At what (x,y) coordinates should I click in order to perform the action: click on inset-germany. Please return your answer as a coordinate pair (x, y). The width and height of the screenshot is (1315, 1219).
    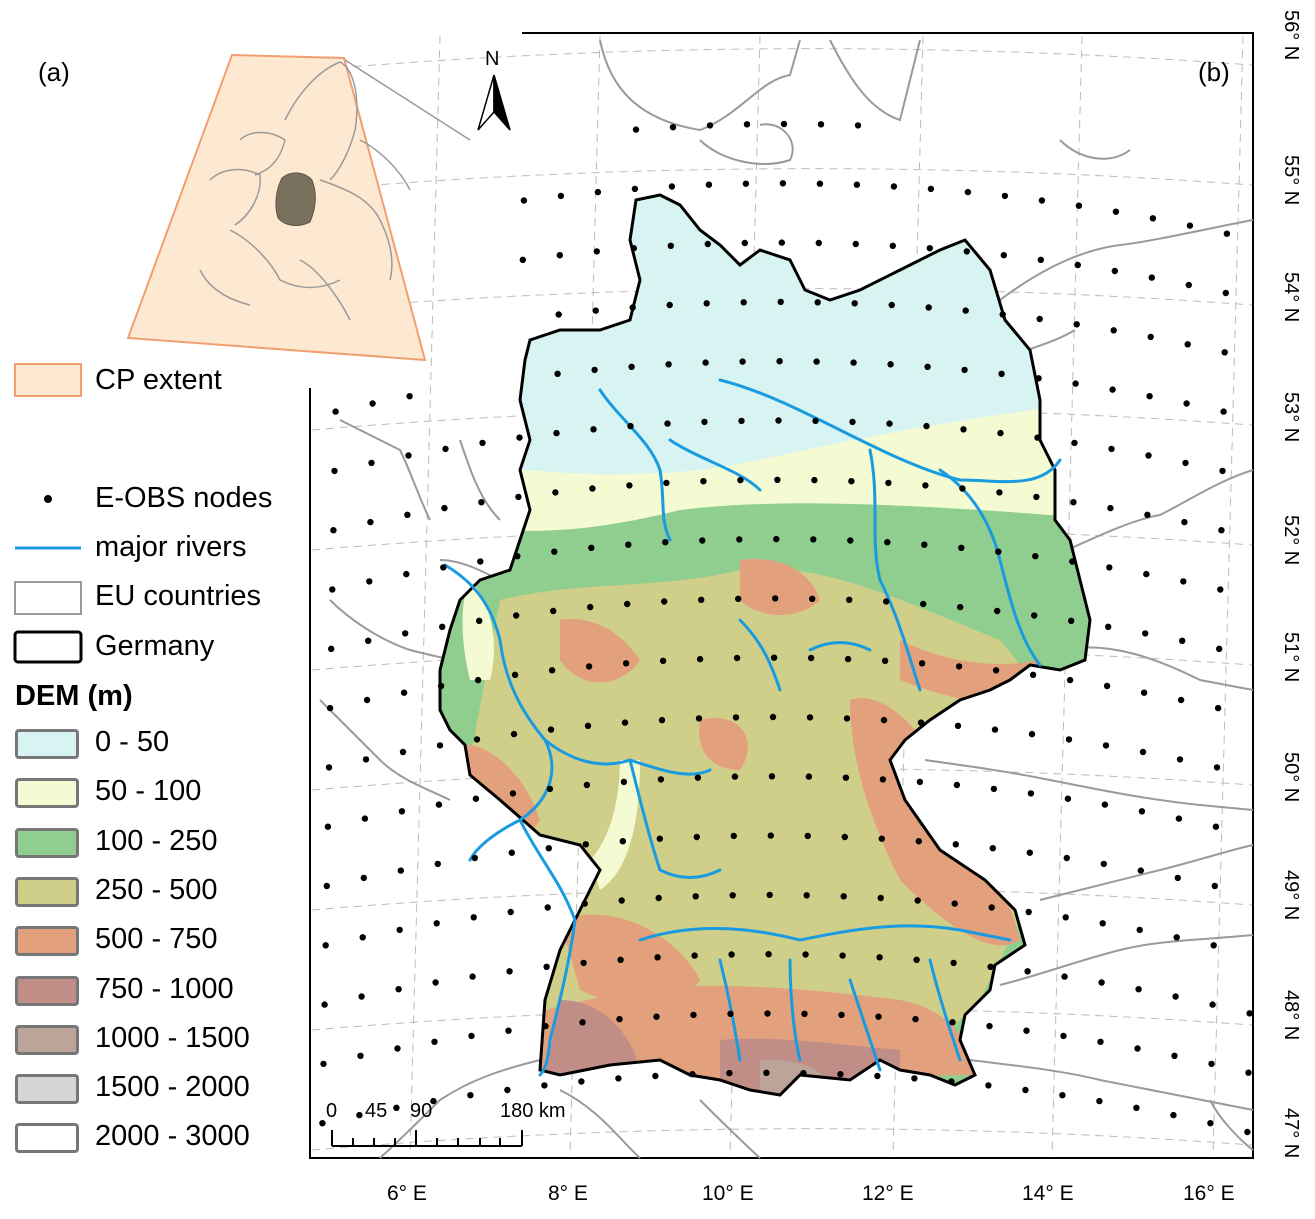
    Looking at the image, I should click on (295, 199).